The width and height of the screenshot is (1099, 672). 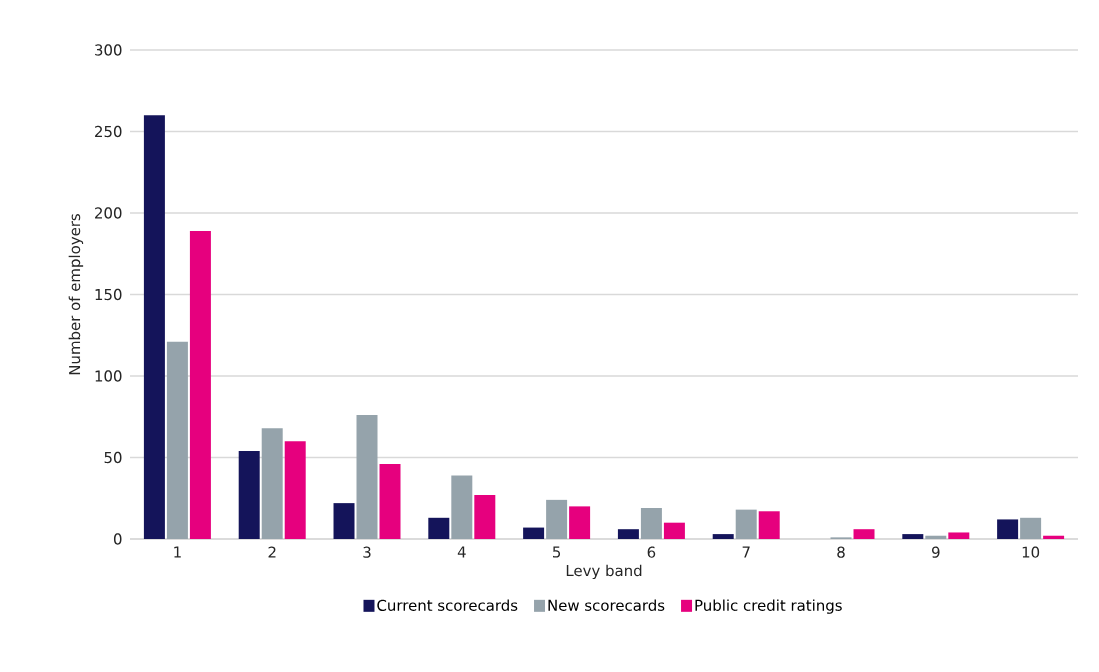 I want to click on y-tick-label: 150, so click(x=108, y=294).